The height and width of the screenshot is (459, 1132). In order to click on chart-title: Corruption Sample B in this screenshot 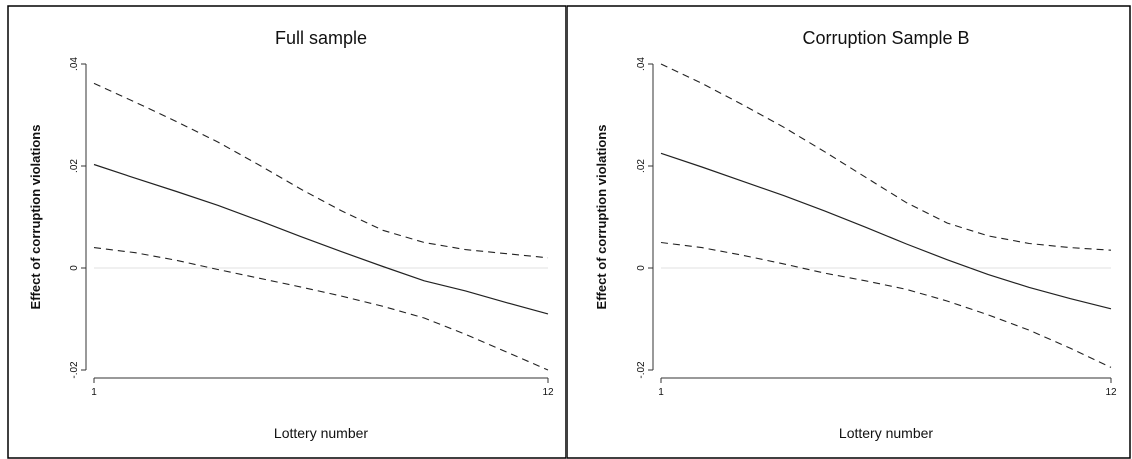, I will do `click(885, 38)`.